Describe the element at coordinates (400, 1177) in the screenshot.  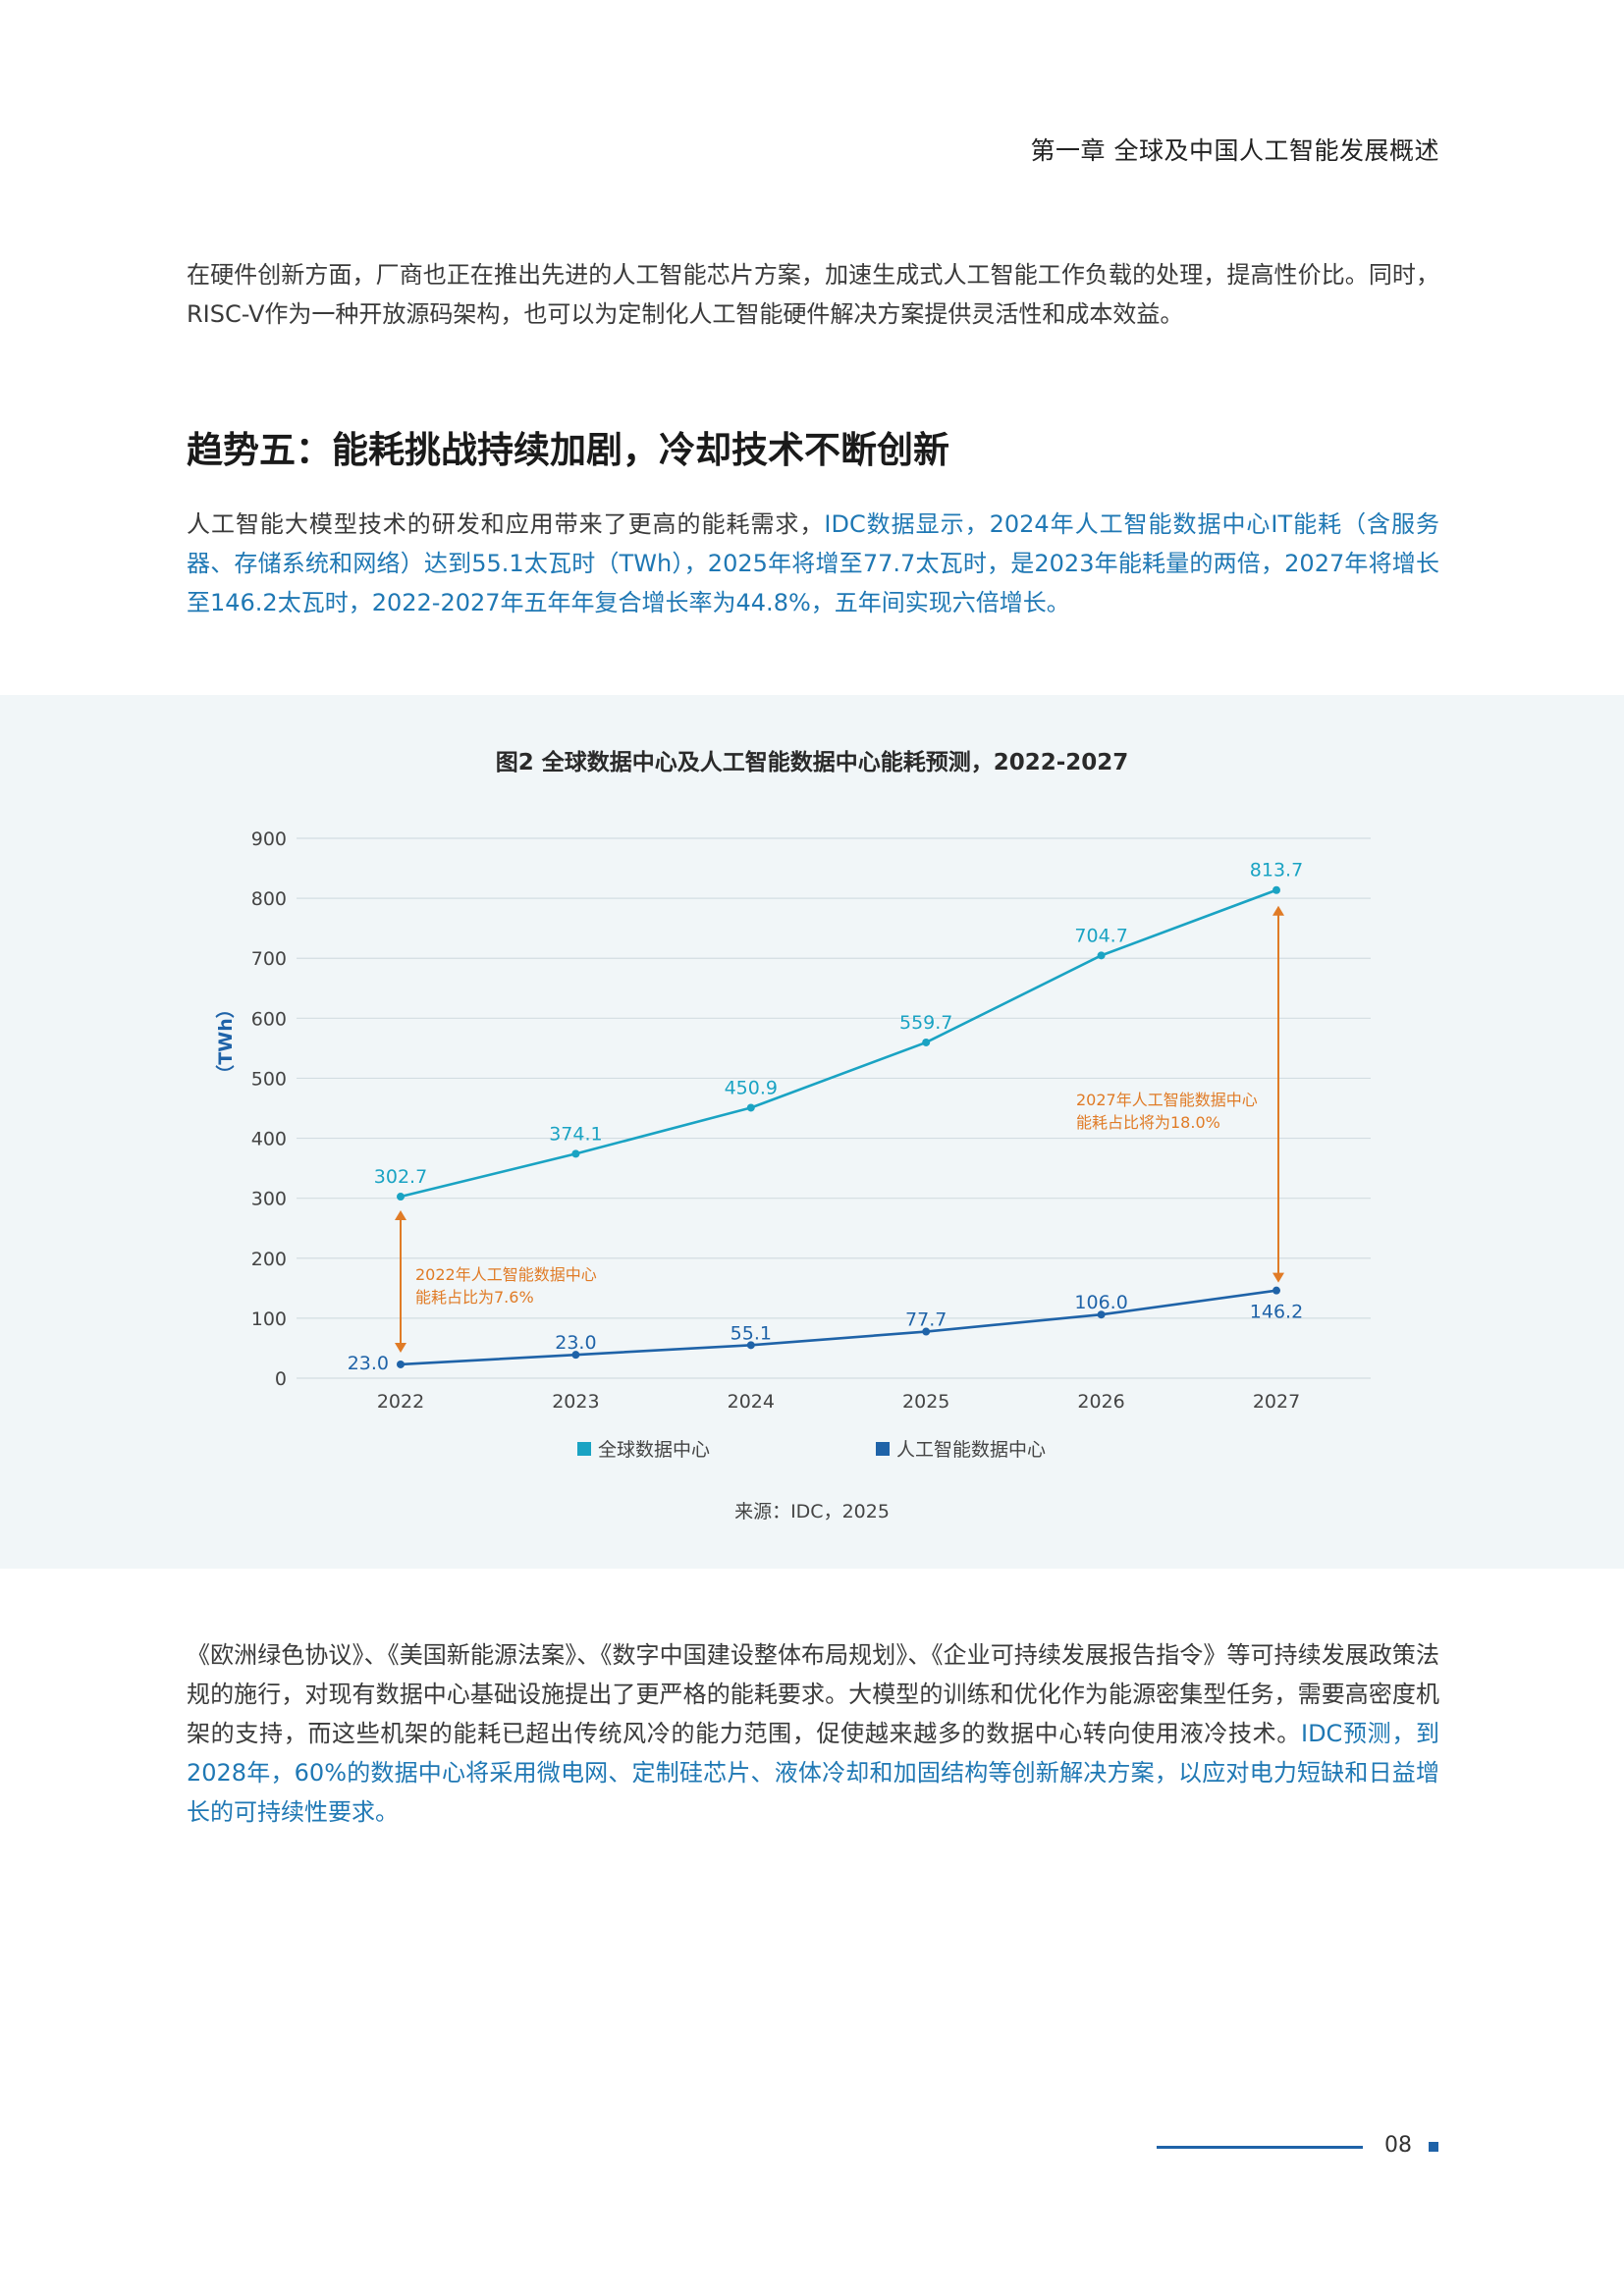
I see `data-label: 302.7` at that location.